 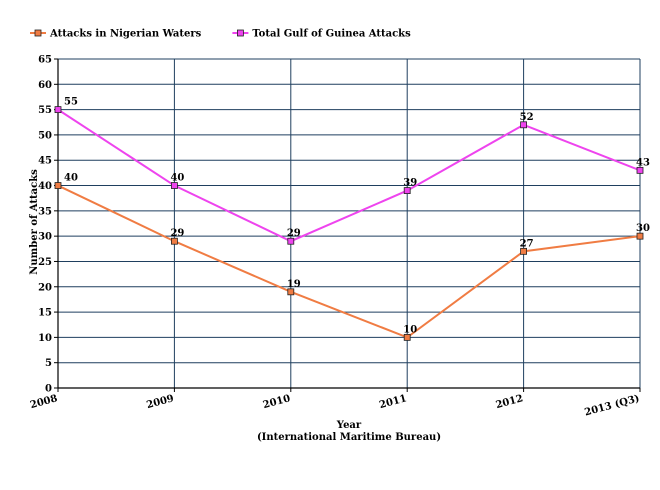 What do you see at coordinates (349, 425) in the screenshot?
I see `x-axis-title: Year` at bounding box center [349, 425].